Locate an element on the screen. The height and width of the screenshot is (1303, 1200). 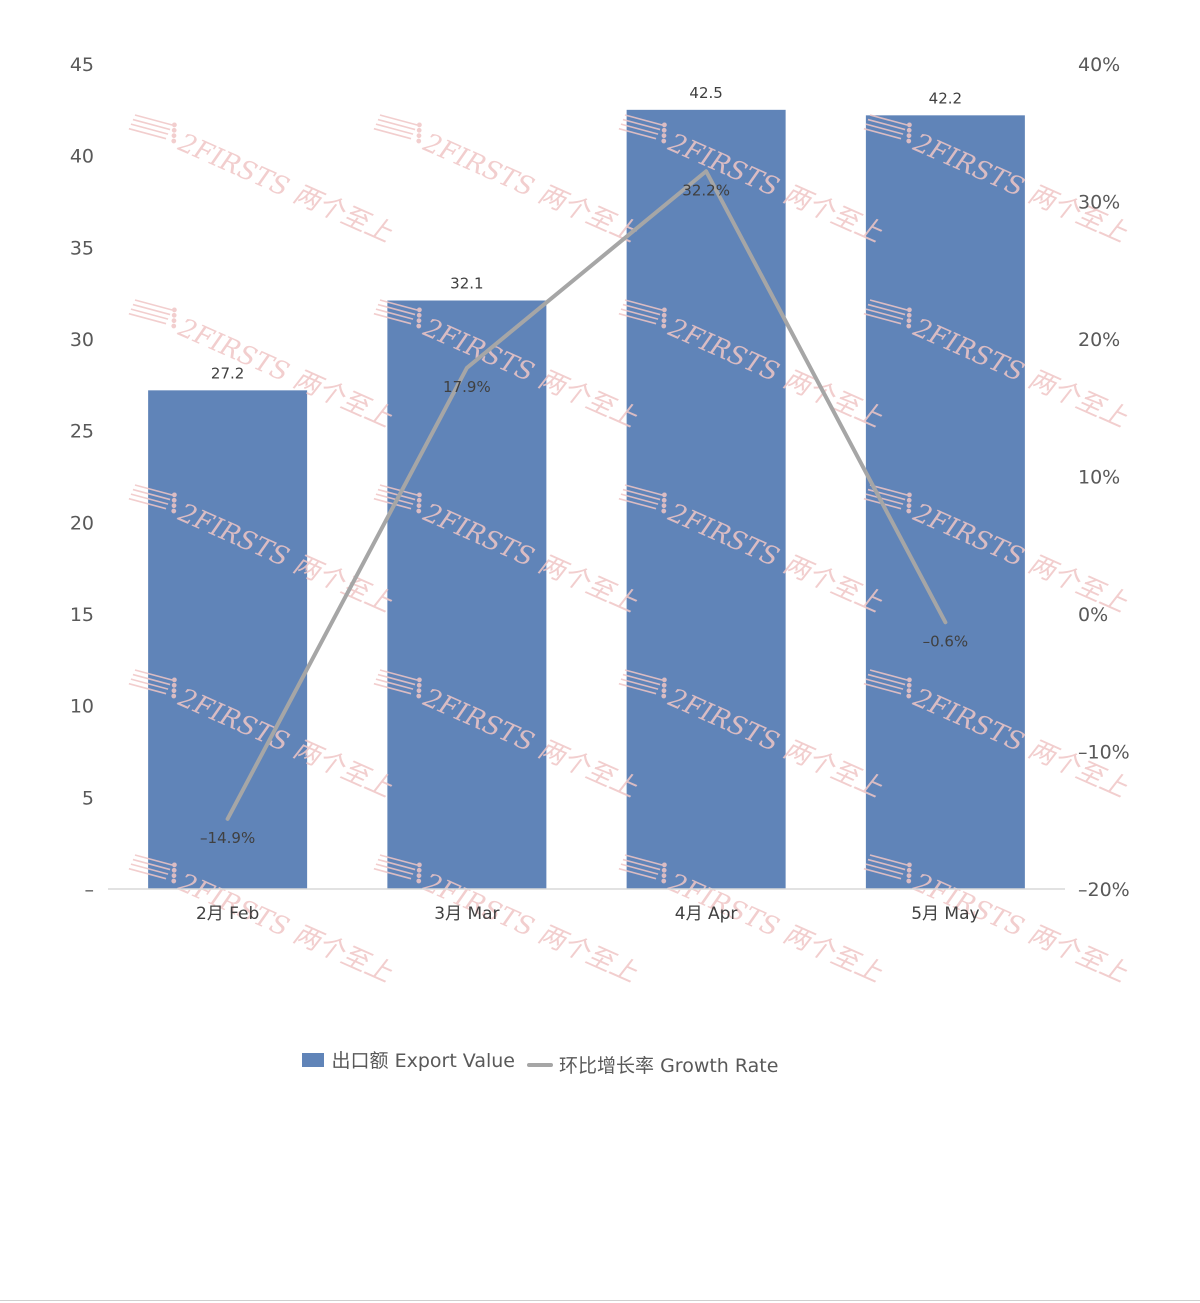
line-value-label: –14.9% is located at coordinates (227, 838).